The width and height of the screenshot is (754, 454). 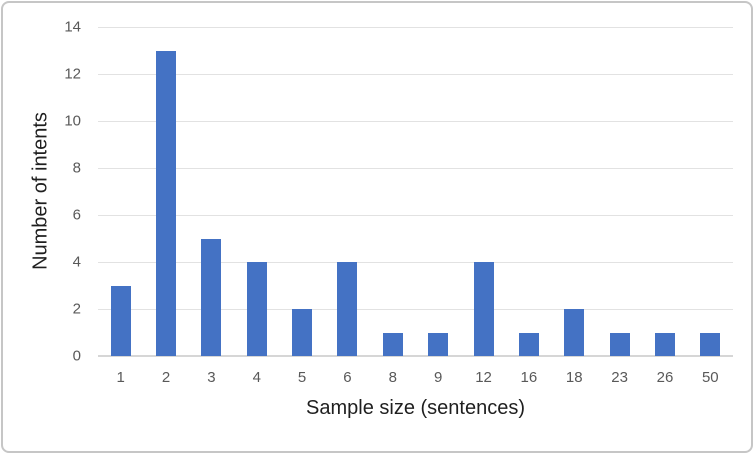 What do you see at coordinates (76, 309) in the screenshot?
I see `y-tick-label-2: 2` at bounding box center [76, 309].